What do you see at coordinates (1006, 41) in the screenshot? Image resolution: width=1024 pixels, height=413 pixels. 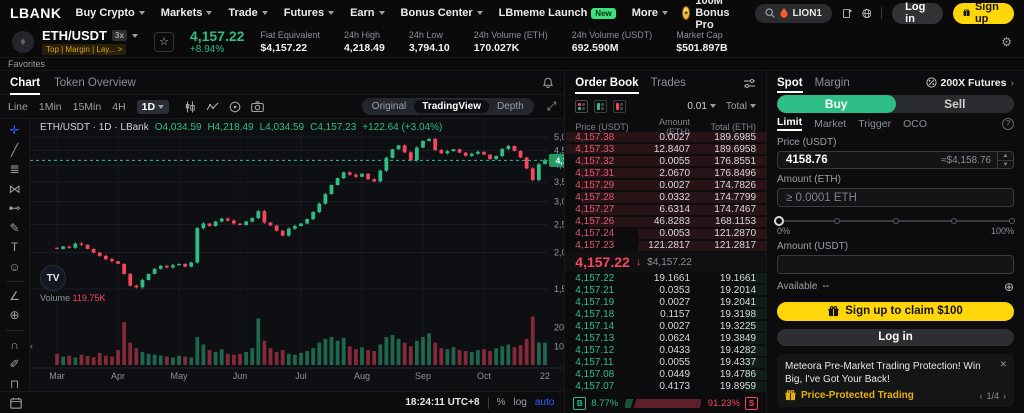 I see `settings-gear-icon: ⚙` at bounding box center [1006, 41].